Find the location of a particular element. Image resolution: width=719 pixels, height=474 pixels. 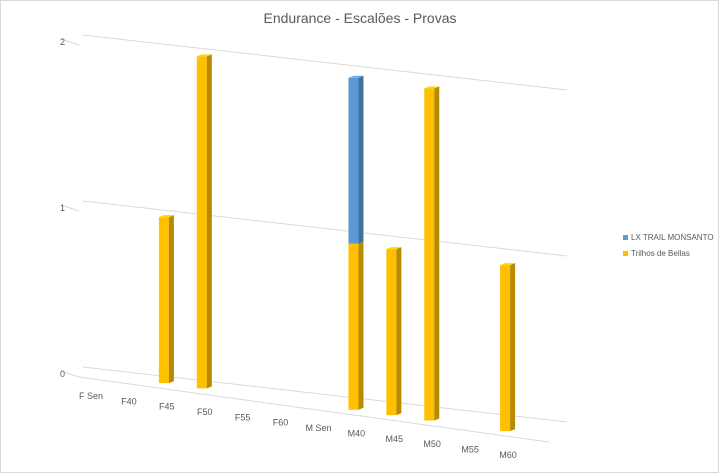

y-axis-ticks: 0 1 2 is located at coordinates (62, 208).